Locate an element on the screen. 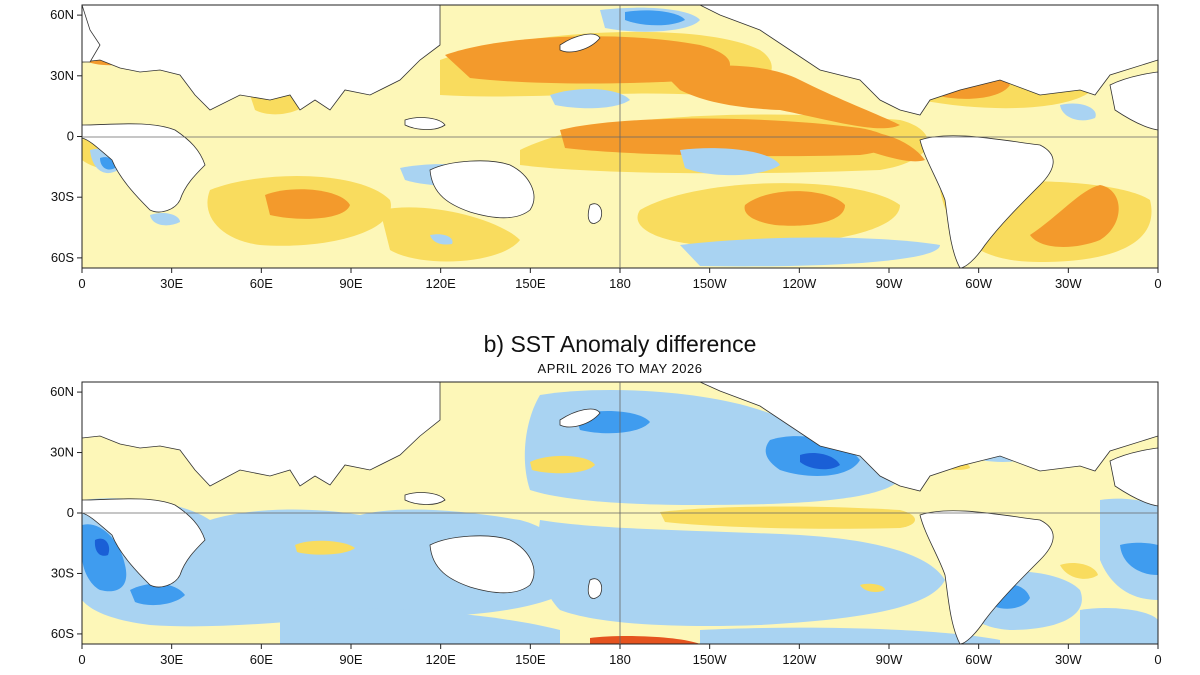 The width and height of the screenshot is (1200, 675). panel-b-subtitle: APRIL 2026 TO MAY 2026 is located at coordinates (620, 368).